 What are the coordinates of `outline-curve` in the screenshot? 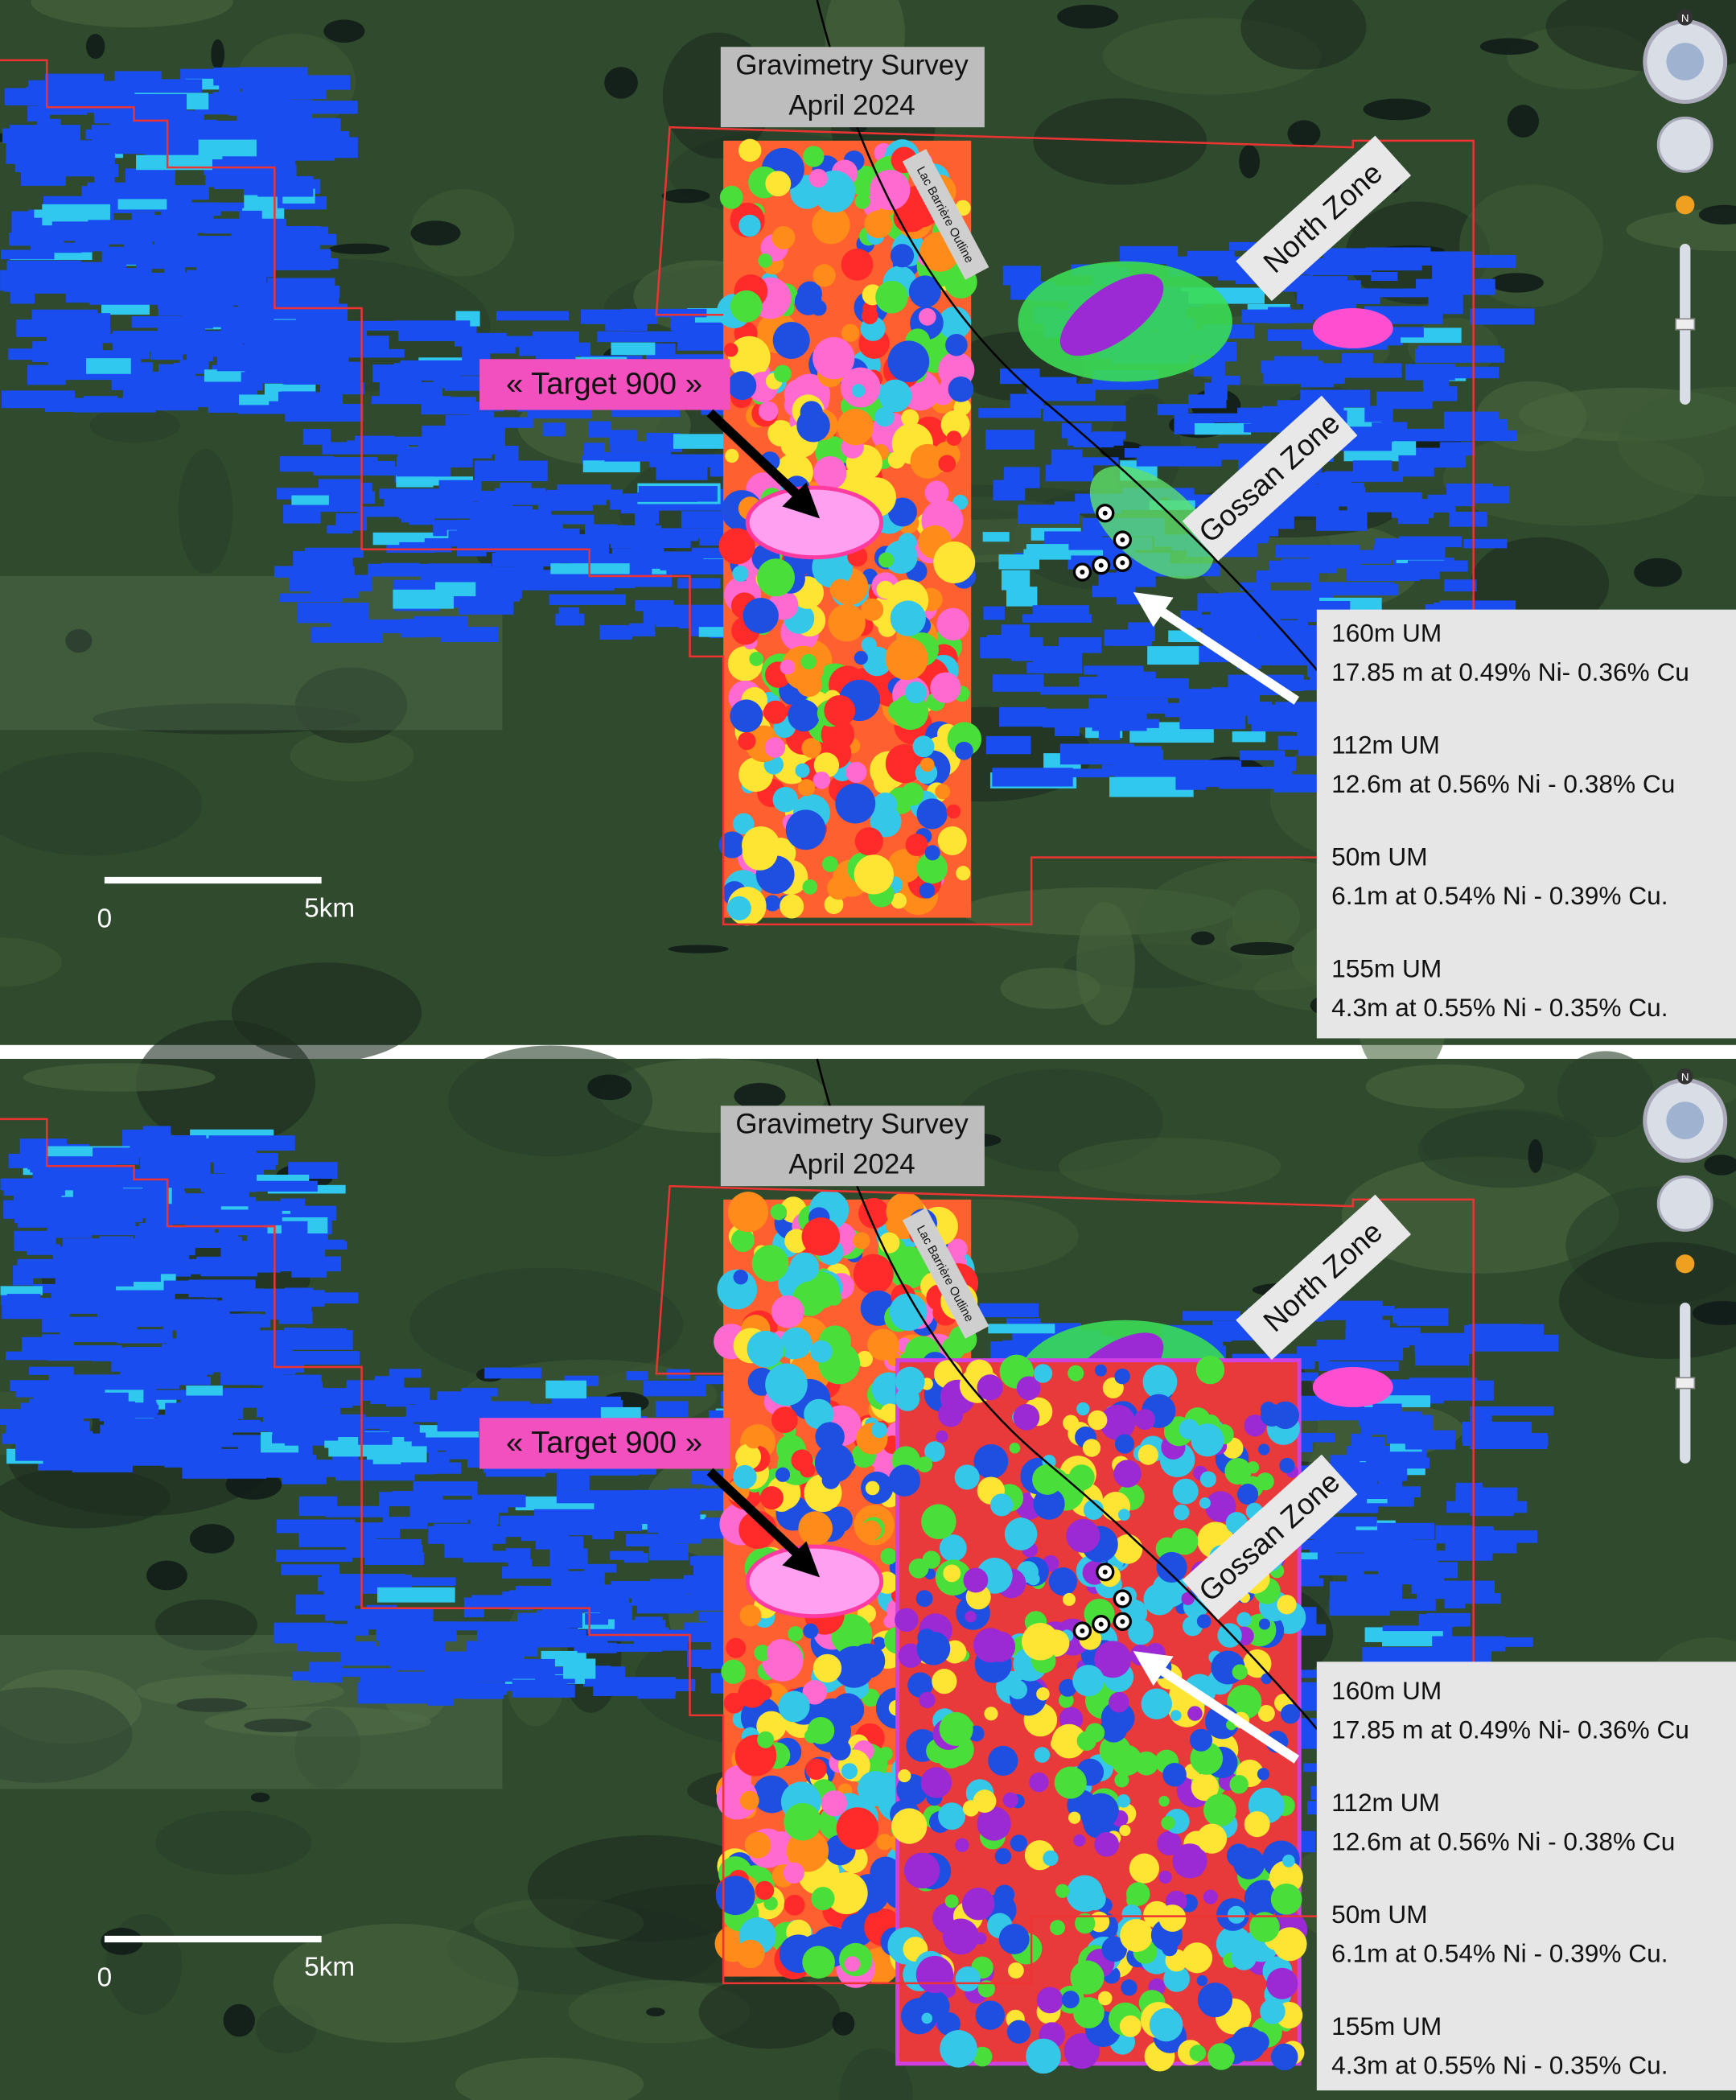 It's located at (1078, 1407).